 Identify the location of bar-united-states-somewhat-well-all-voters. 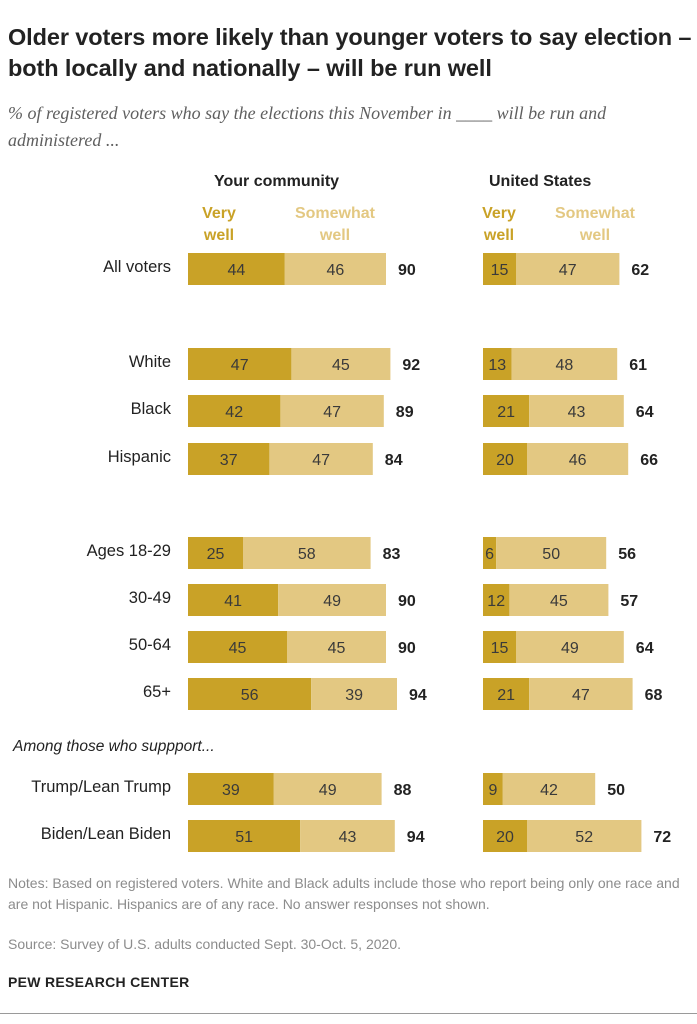
(568, 269).